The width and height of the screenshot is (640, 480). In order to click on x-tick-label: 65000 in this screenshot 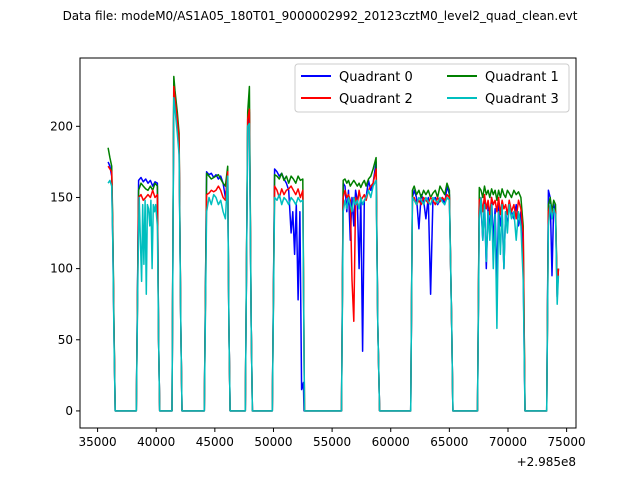, I will do `click(449, 442)`.